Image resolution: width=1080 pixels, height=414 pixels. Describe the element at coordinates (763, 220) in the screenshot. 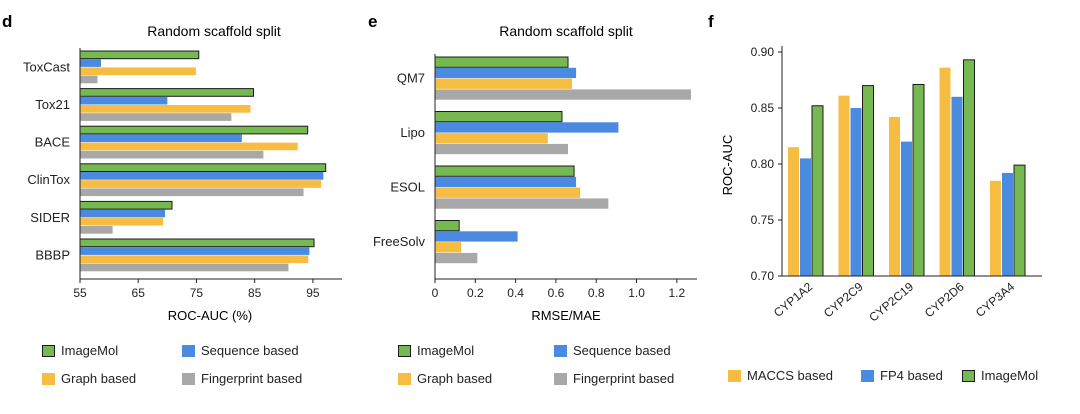

I see `panel-f-y-tick-label: 0.75` at that location.